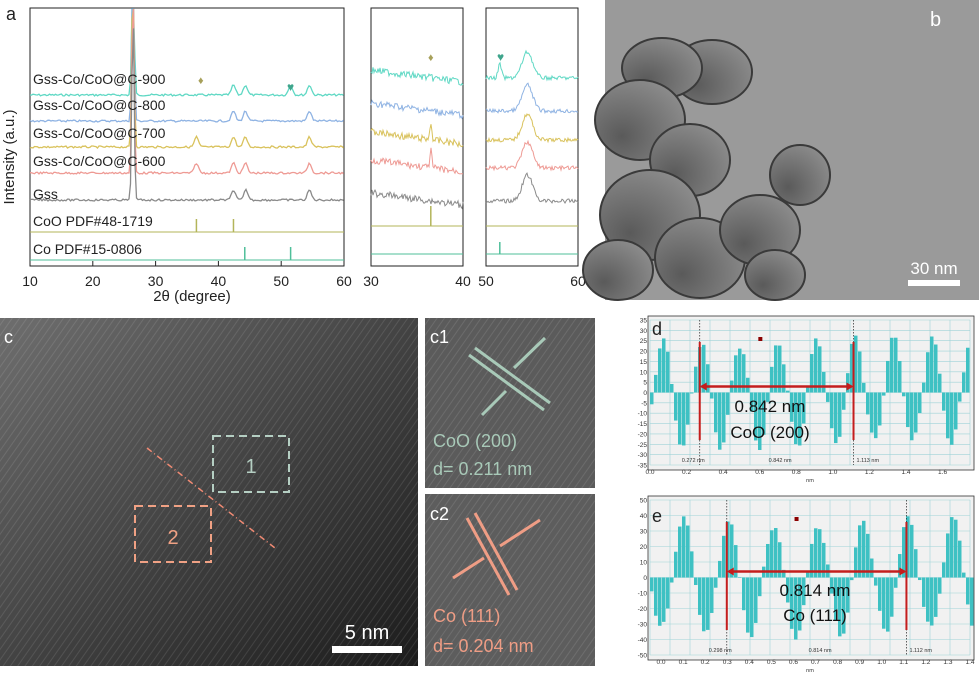 Image resolution: width=979 pixels, height=682 pixels. I want to click on y-tick-label: -20, so click(643, 609).